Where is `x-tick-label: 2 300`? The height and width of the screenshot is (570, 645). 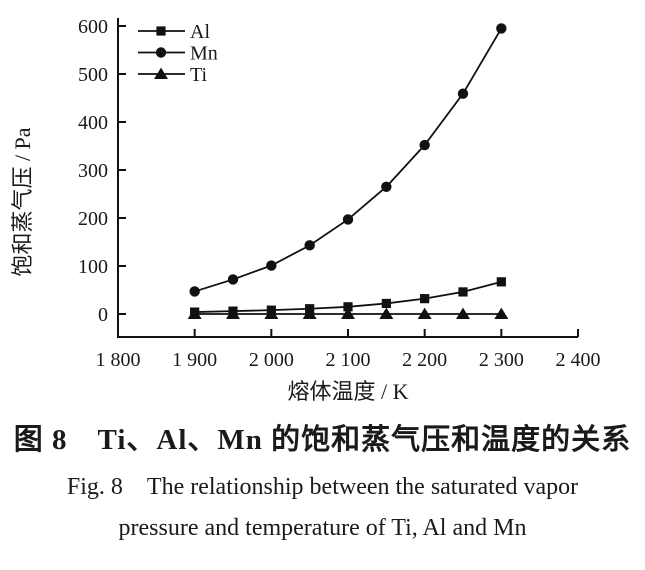 x-tick-label: 2 300 is located at coordinates (501, 360).